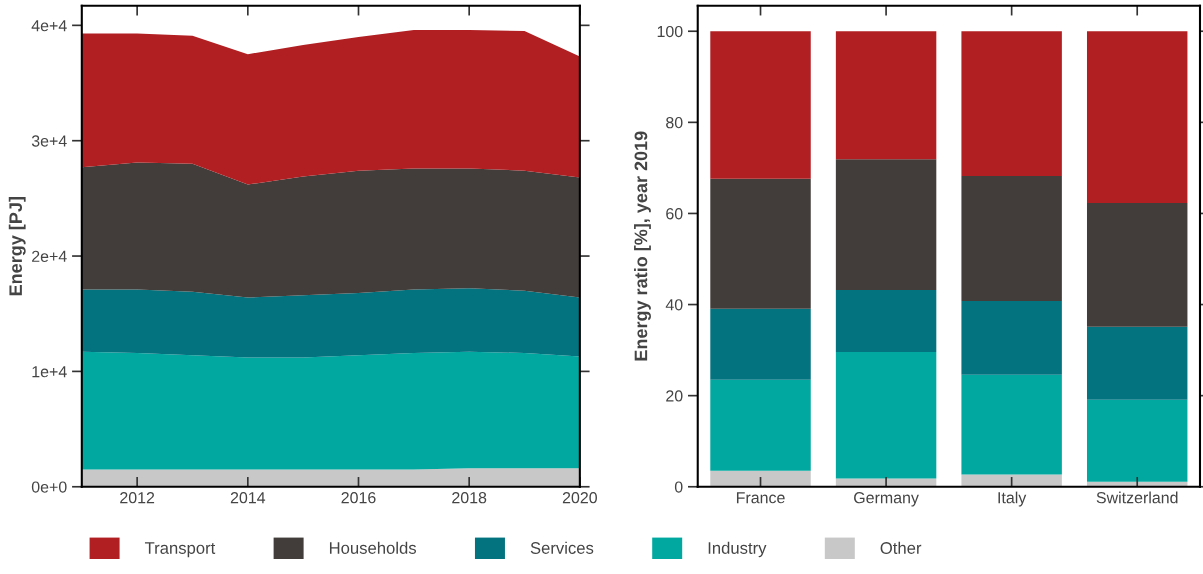 This screenshot has height=574, width=1203. What do you see at coordinates (137, 498) in the screenshot?
I see `x-tick-label: 2012` at bounding box center [137, 498].